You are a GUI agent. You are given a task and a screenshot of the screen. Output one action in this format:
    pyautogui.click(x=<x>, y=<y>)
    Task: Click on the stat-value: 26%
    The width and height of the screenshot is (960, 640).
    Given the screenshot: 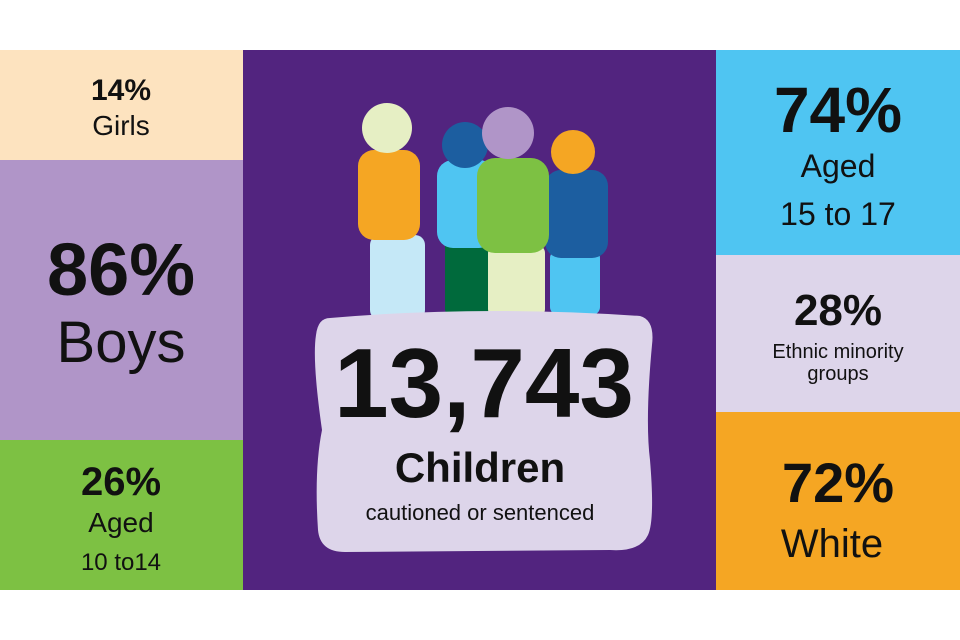 What is the action you would take?
    pyautogui.click(x=121, y=482)
    